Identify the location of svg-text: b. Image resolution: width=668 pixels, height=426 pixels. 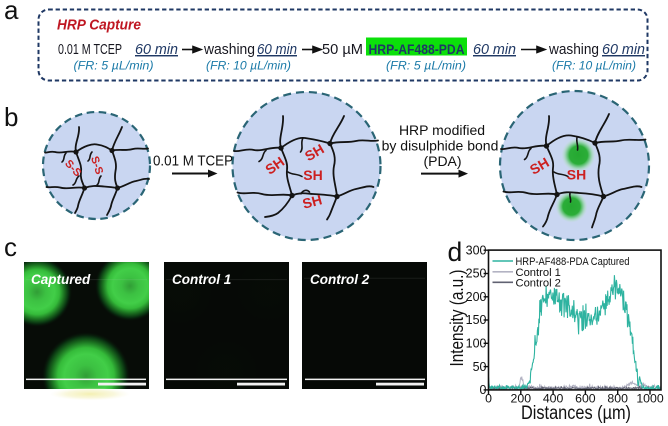
(11, 117).